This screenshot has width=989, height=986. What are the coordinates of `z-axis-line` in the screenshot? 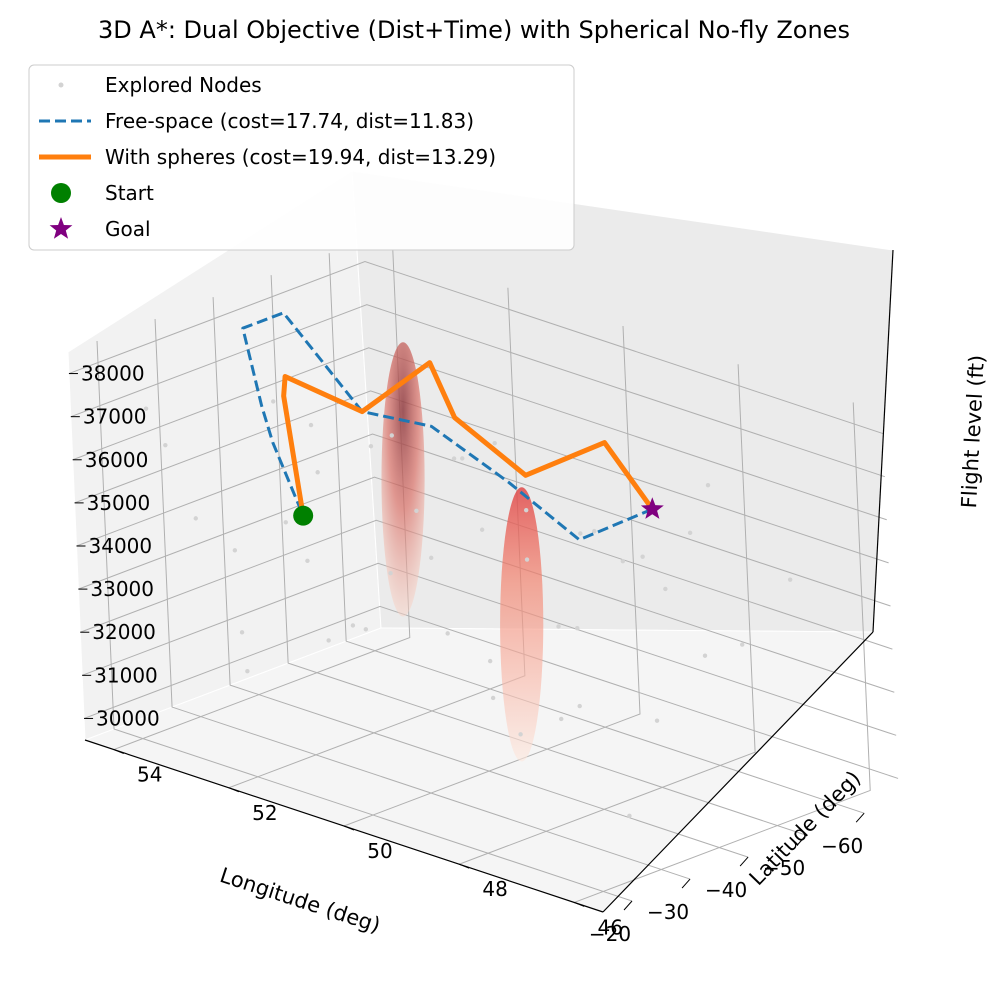 It's located at (883, 441).